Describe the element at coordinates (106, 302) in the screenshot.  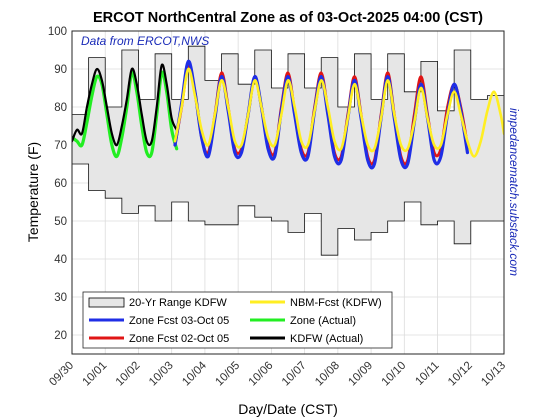
I see `legend-swatch-range` at that location.